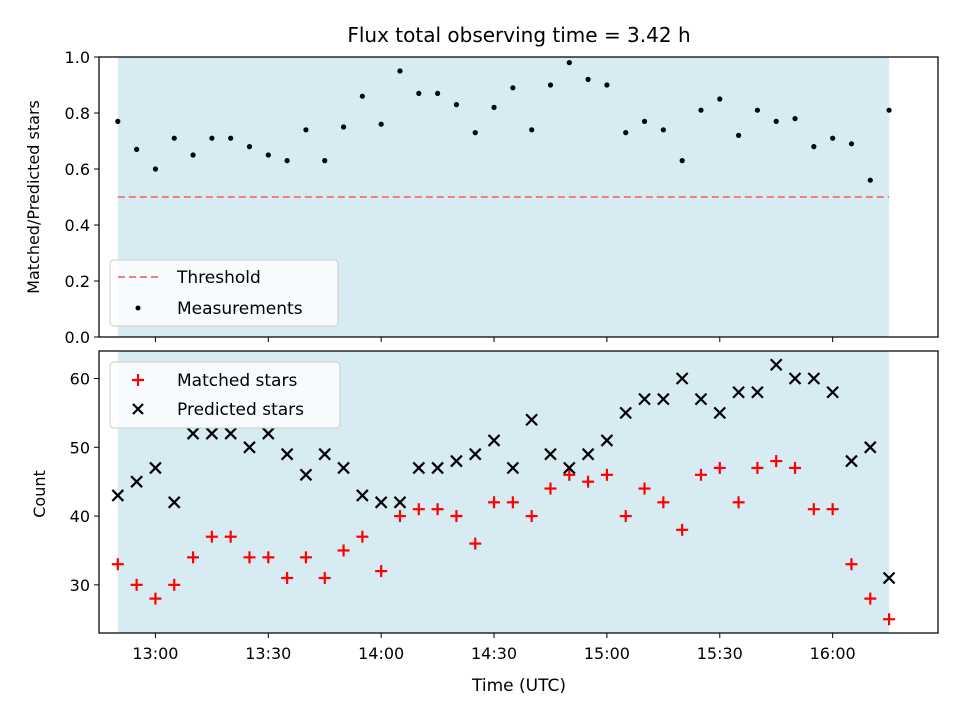 This screenshot has height=724, width=960. What do you see at coordinates (268, 653) in the screenshot?
I see `x-tick-label: 13:30` at bounding box center [268, 653].